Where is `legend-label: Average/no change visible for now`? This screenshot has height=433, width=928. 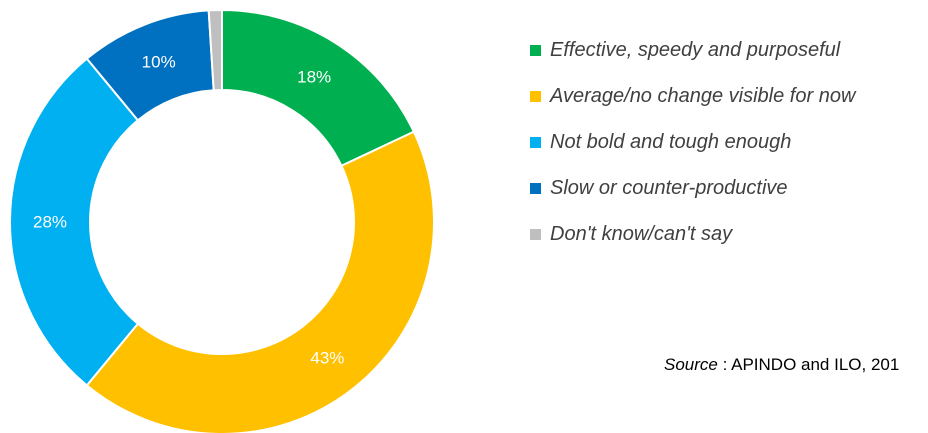
legend-label: Average/no change visible for now is located at coordinates (703, 95).